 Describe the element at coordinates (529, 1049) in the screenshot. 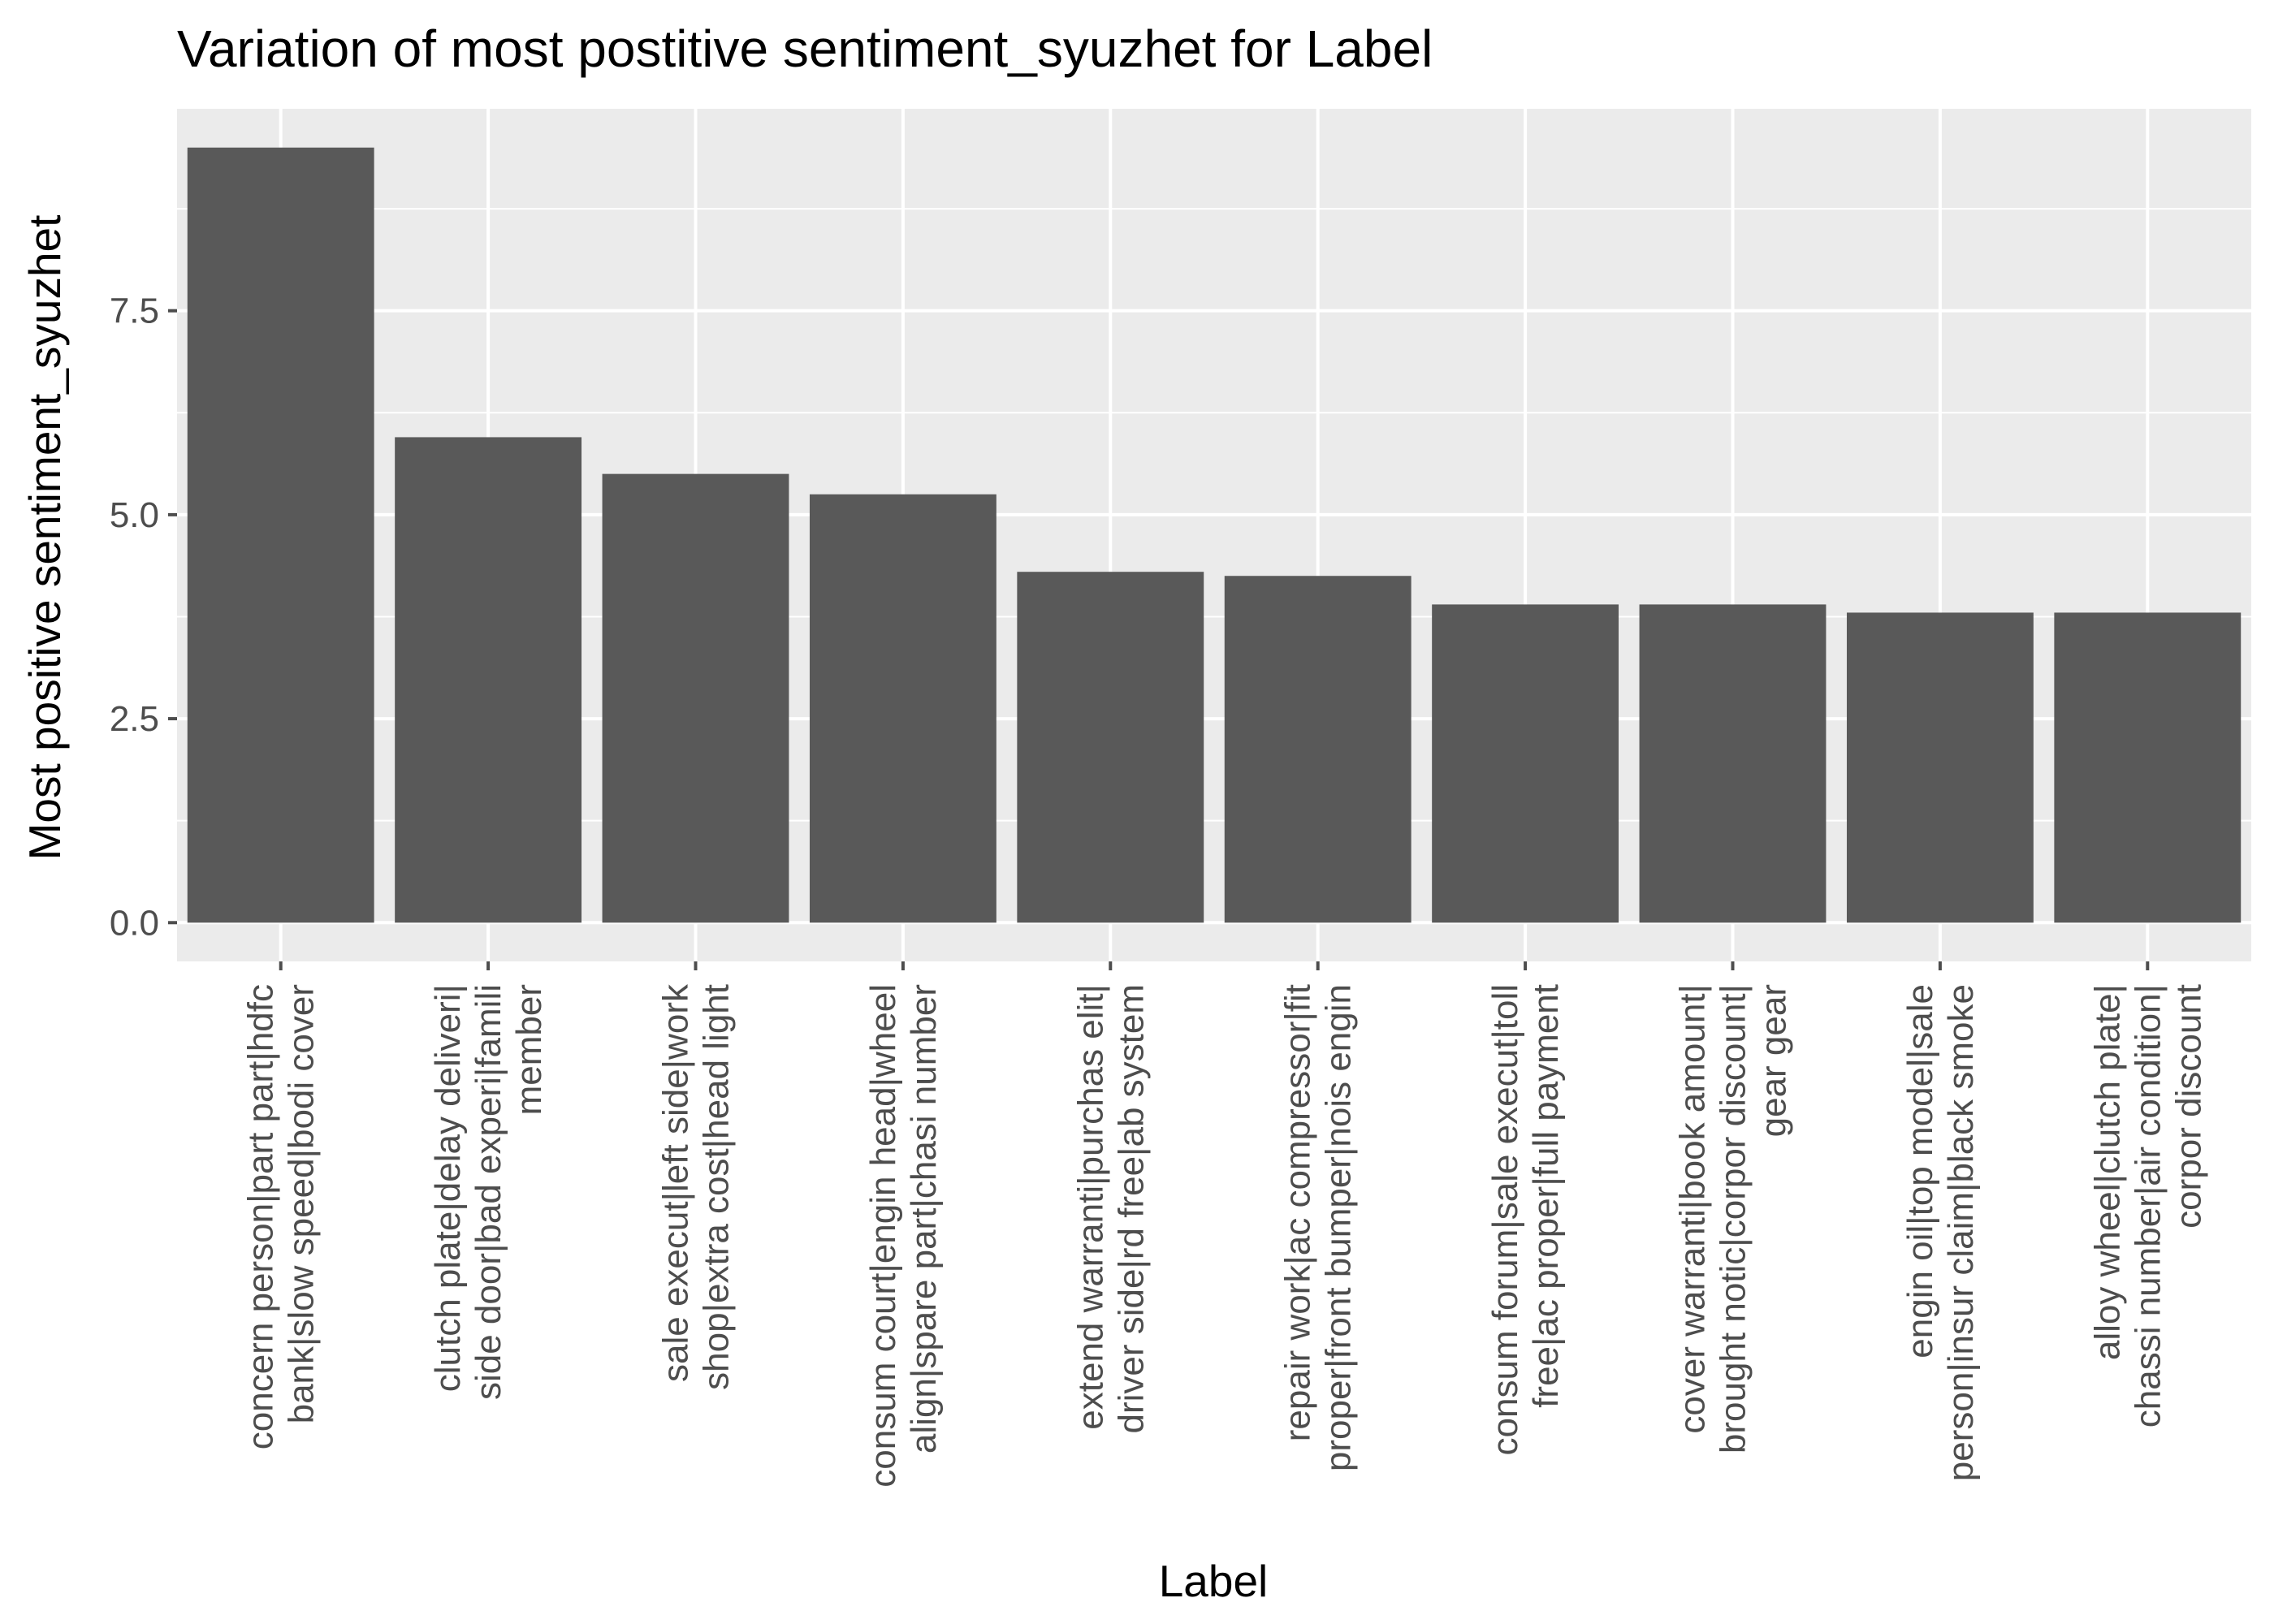

I see `x-tick-label-line: member` at that location.